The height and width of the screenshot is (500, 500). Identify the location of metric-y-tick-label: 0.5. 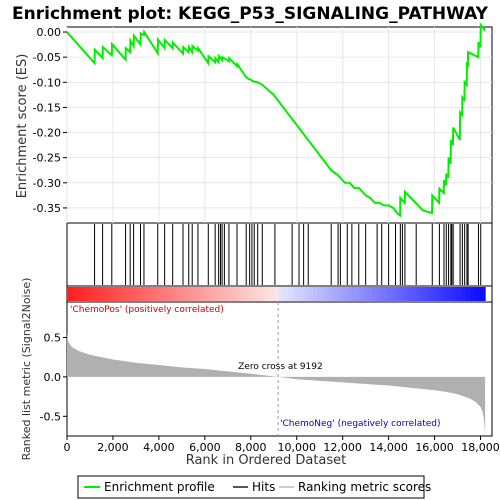
(53, 337).